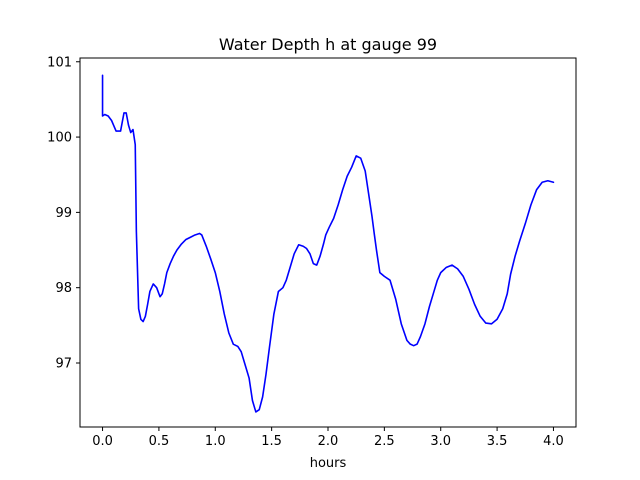 The height and width of the screenshot is (480, 640). What do you see at coordinates (159, 441) in the screenshot?
I see `x-tick-label: 0.5` at bounding box center [159, 441].